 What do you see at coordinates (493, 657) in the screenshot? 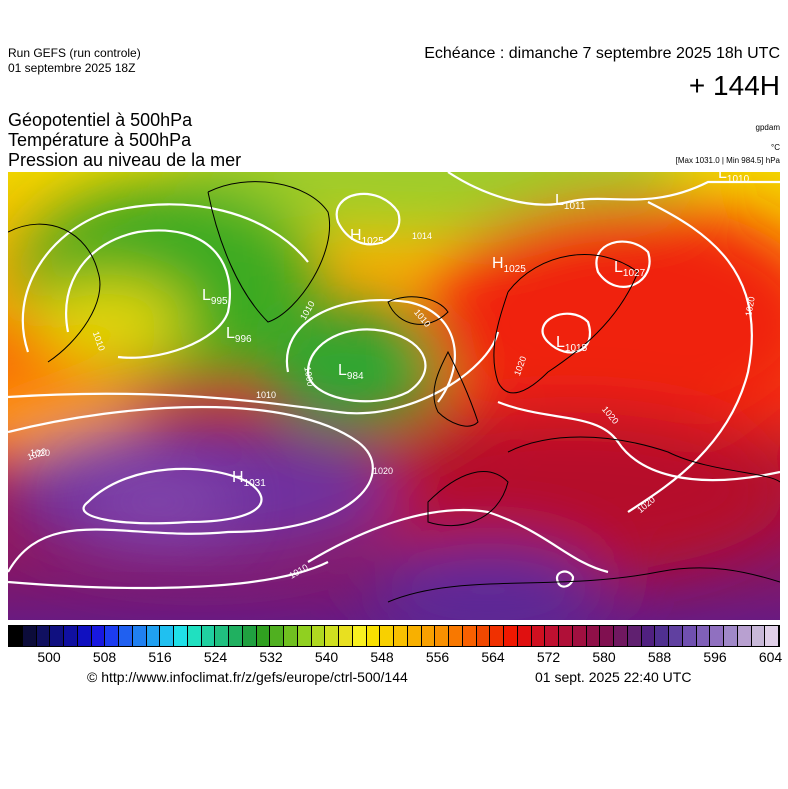
I see `colorbar-label: 564` at bounding box center [493, 657].